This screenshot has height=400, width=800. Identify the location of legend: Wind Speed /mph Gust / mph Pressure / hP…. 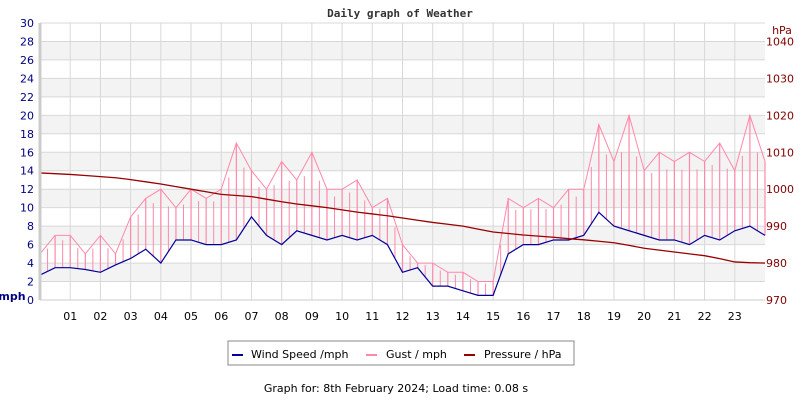
(401, 353).